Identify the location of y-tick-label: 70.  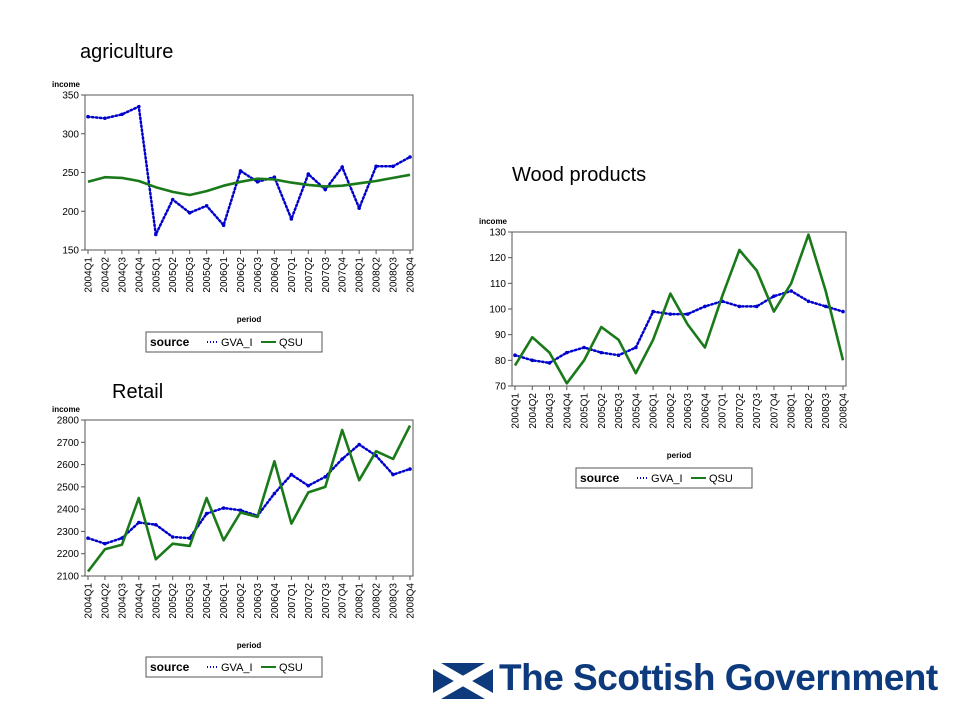
(501, 387).